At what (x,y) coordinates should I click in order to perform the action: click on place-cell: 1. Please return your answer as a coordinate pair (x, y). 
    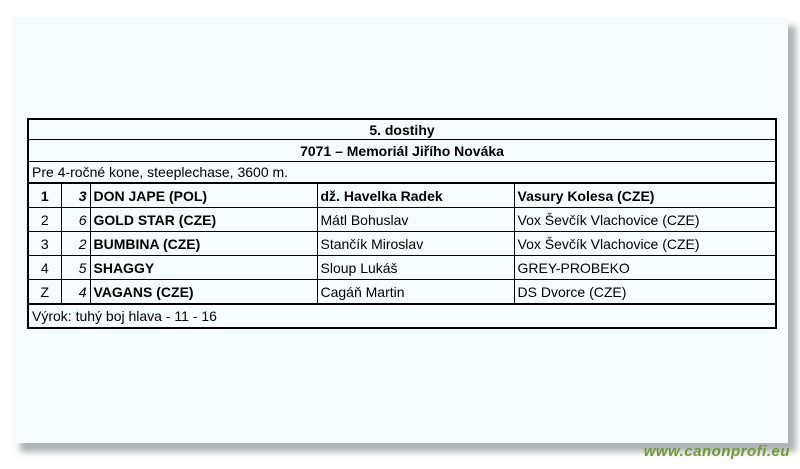
    Looking at the image, I should click on (44, 195).